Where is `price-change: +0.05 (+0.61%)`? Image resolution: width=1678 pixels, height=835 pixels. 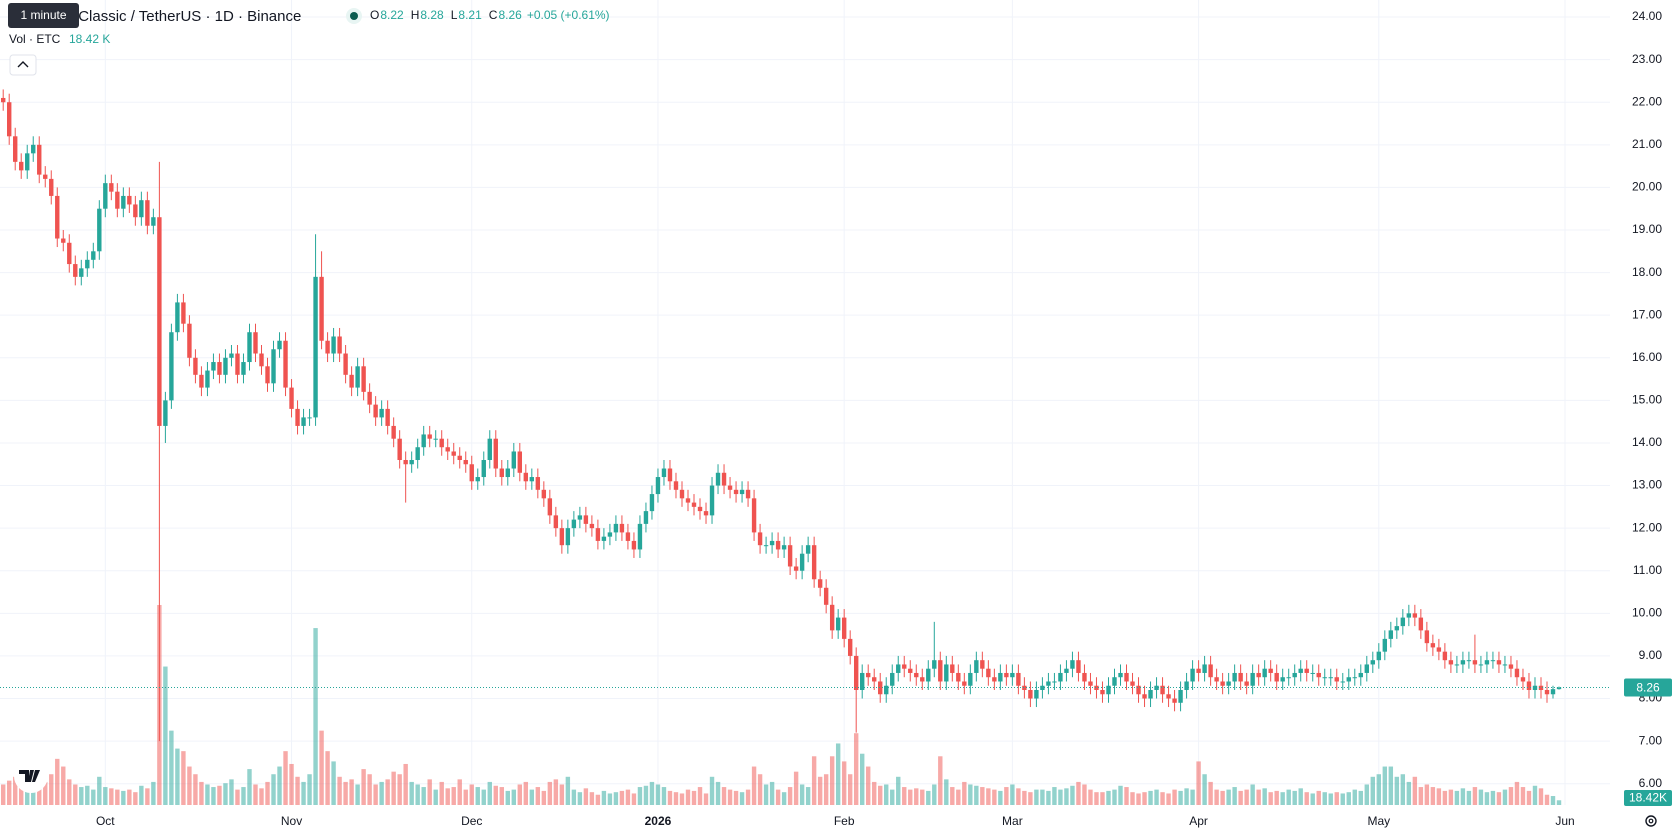 price-change: +0.05 (+0.61%) is located at coordinates (568, 15).